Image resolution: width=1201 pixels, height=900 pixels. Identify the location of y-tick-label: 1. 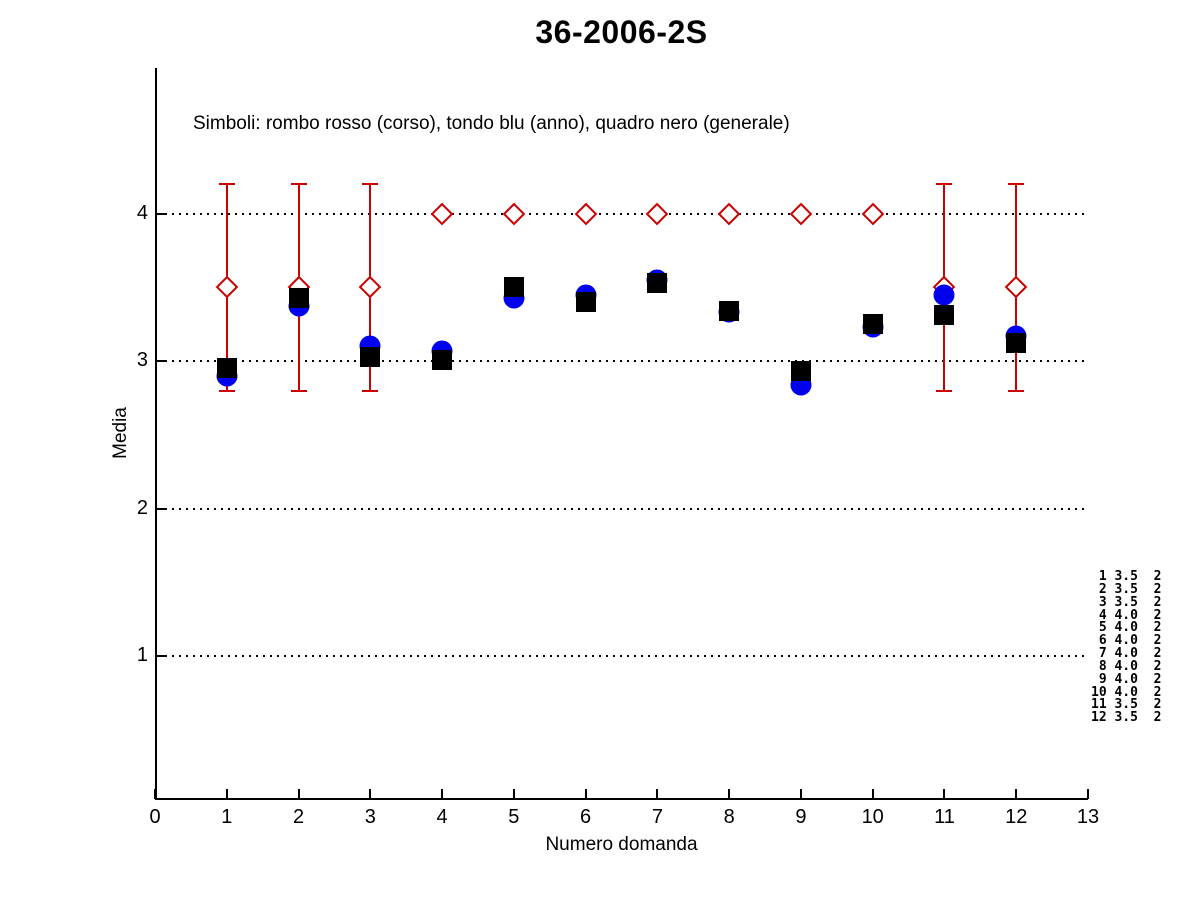
(142, 655).